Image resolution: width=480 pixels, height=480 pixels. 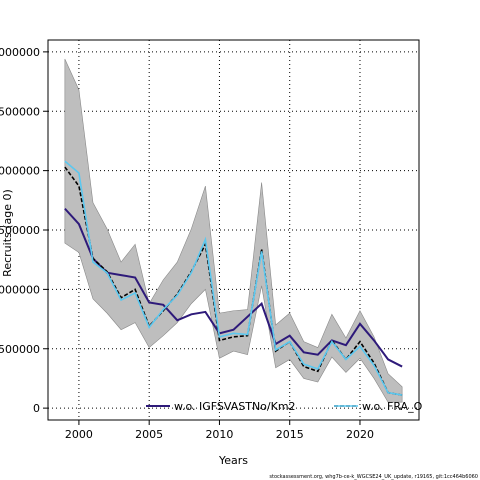 I want to click on legend-label-series-1: w.o. IGFSVASTNo/Km2, so click(x=235, y=406).